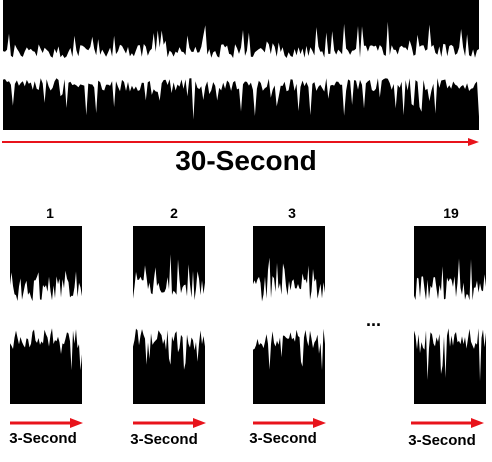 This screenshot has width=492, height=462. Describe the element at coordinates (240, 142) in the screenshot. I see `timeline-arrow-30s` at that location.